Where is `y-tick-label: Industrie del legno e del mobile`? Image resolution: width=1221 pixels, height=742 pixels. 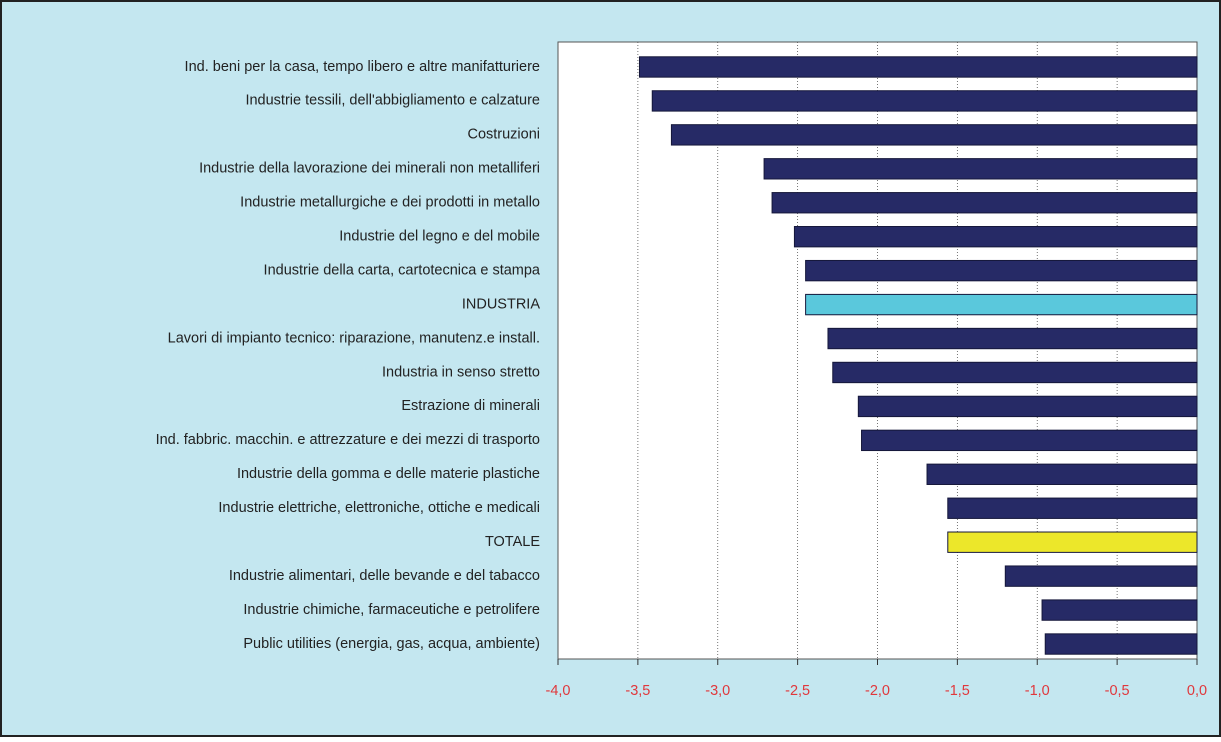
y-tick-label: Industrie del legno e del mobile is located at coordinates (439, 237).